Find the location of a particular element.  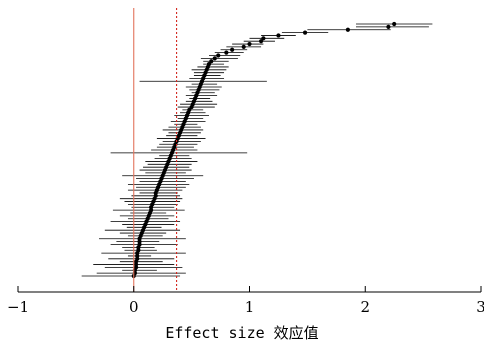

reference-lines is located at coordinates (155, 150).